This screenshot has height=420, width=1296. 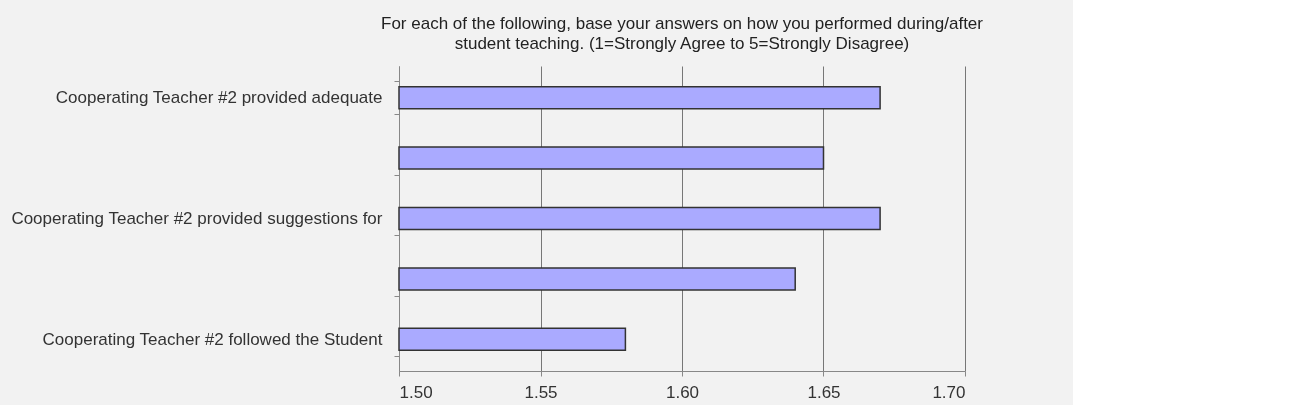 What do you see at coordinates (219, 98) in the screenshot?
I see `y-tick-label: Cooperating Teacher #2 provided adequate` at bounding box center [219, 98].